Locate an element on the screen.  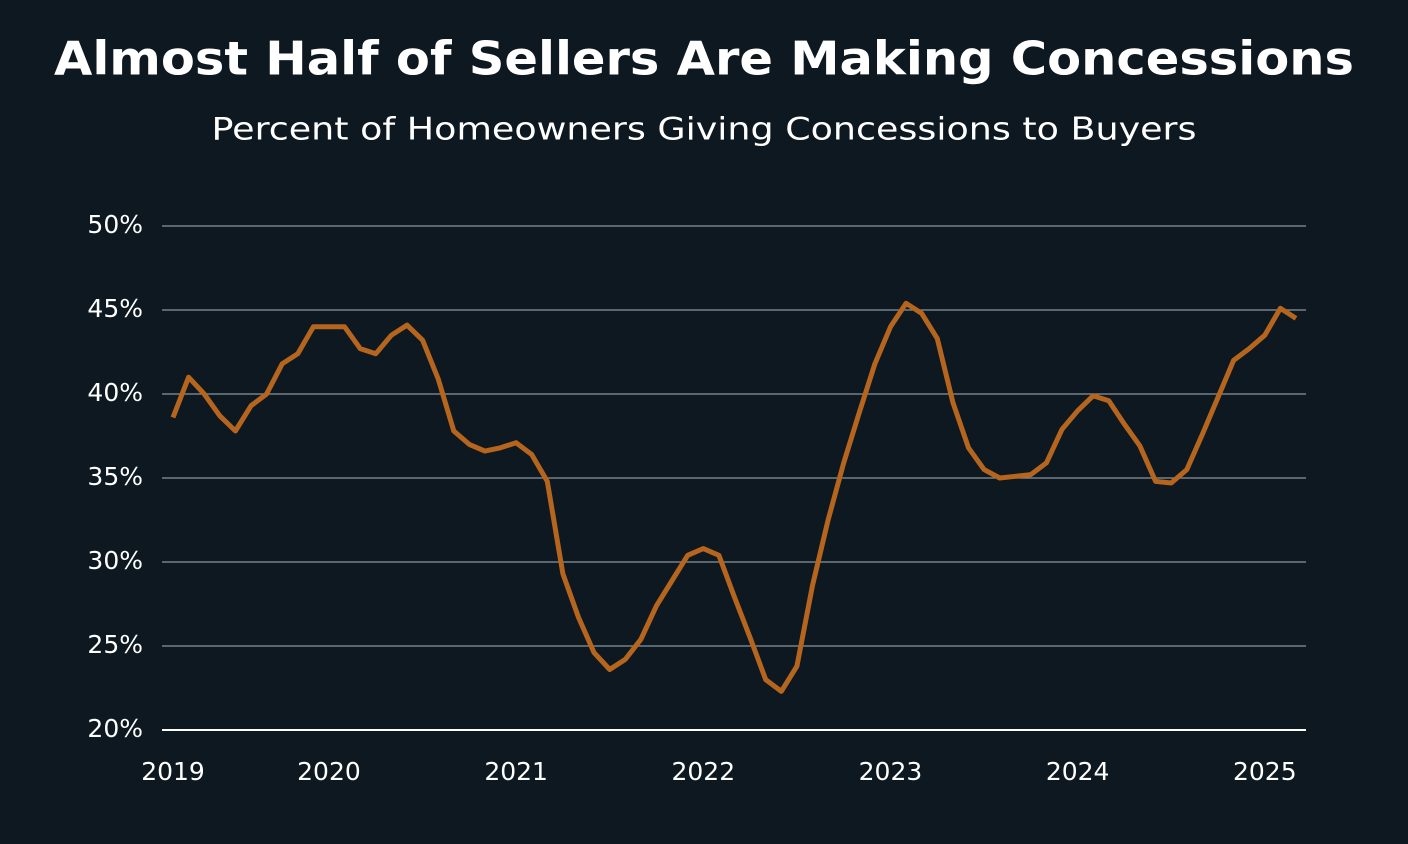
y-tick-label: 40% is located at coordinates (115, 392).